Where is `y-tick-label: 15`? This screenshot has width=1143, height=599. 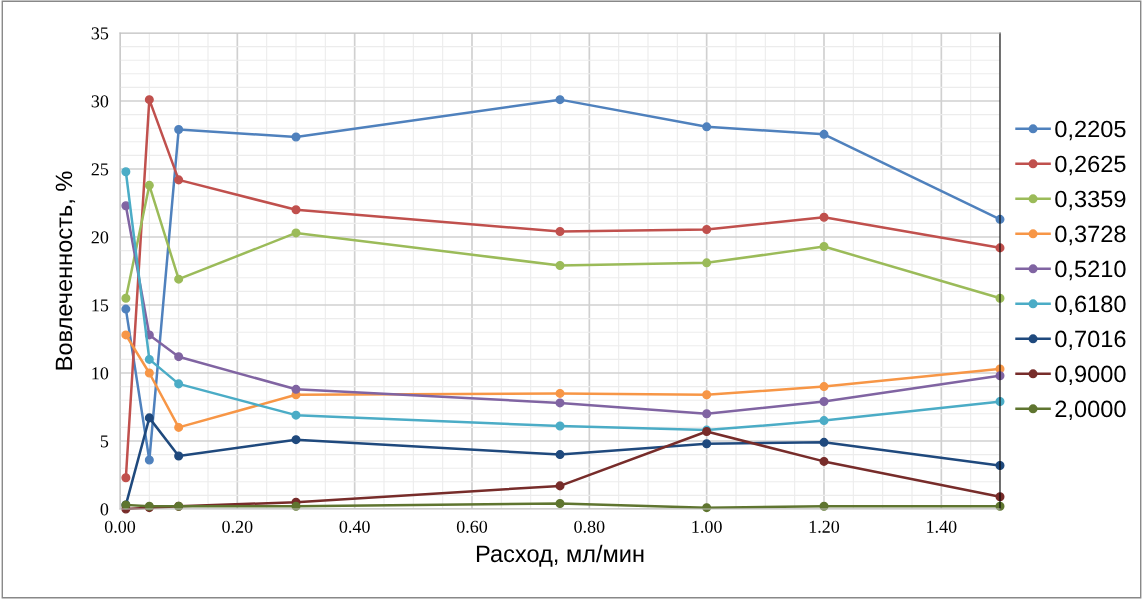 y-tick-label: 15 is located at coordinates (100, 305).